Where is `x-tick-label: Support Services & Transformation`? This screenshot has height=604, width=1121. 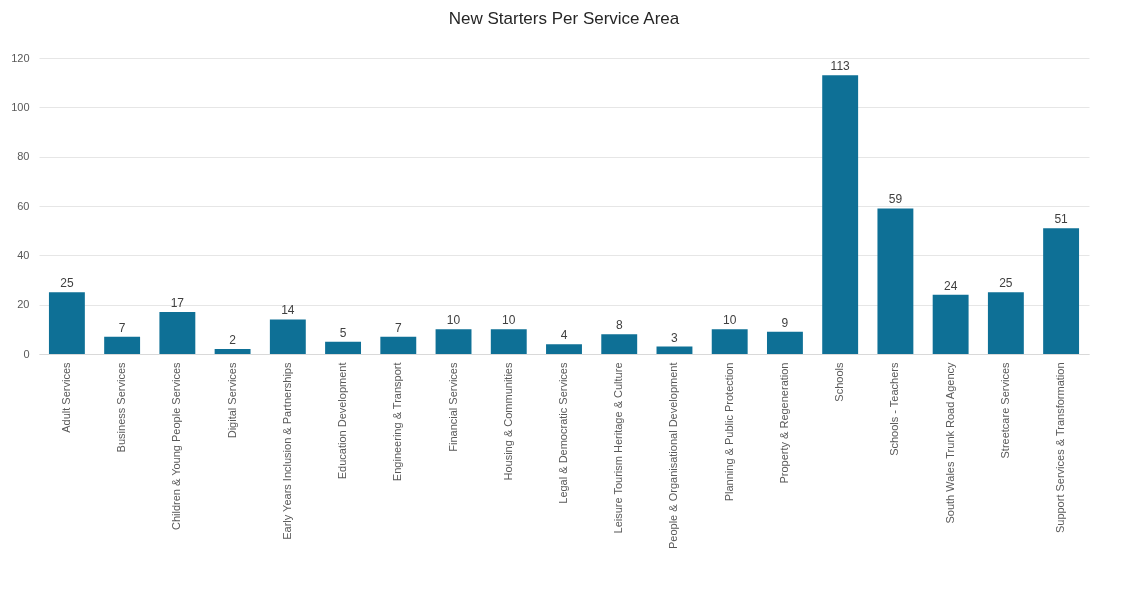 x-tick-label: Support Services & Transformation is located at coordinates (1060, 448).